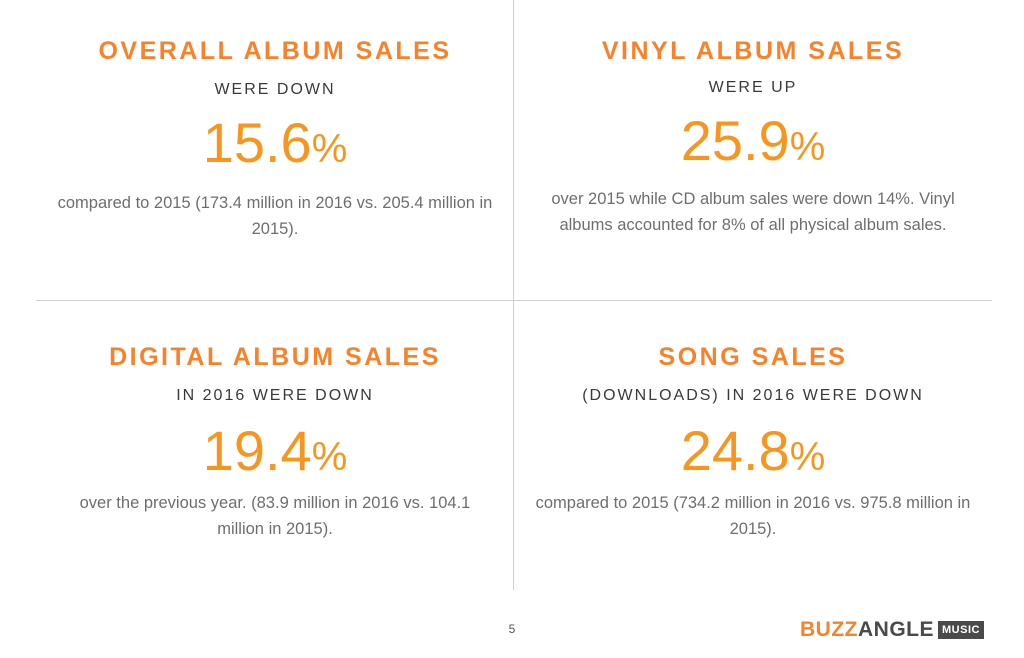 This screenshot has height=658, width=1024. I want to click on stat-value: 24.8, so click(735, 450).